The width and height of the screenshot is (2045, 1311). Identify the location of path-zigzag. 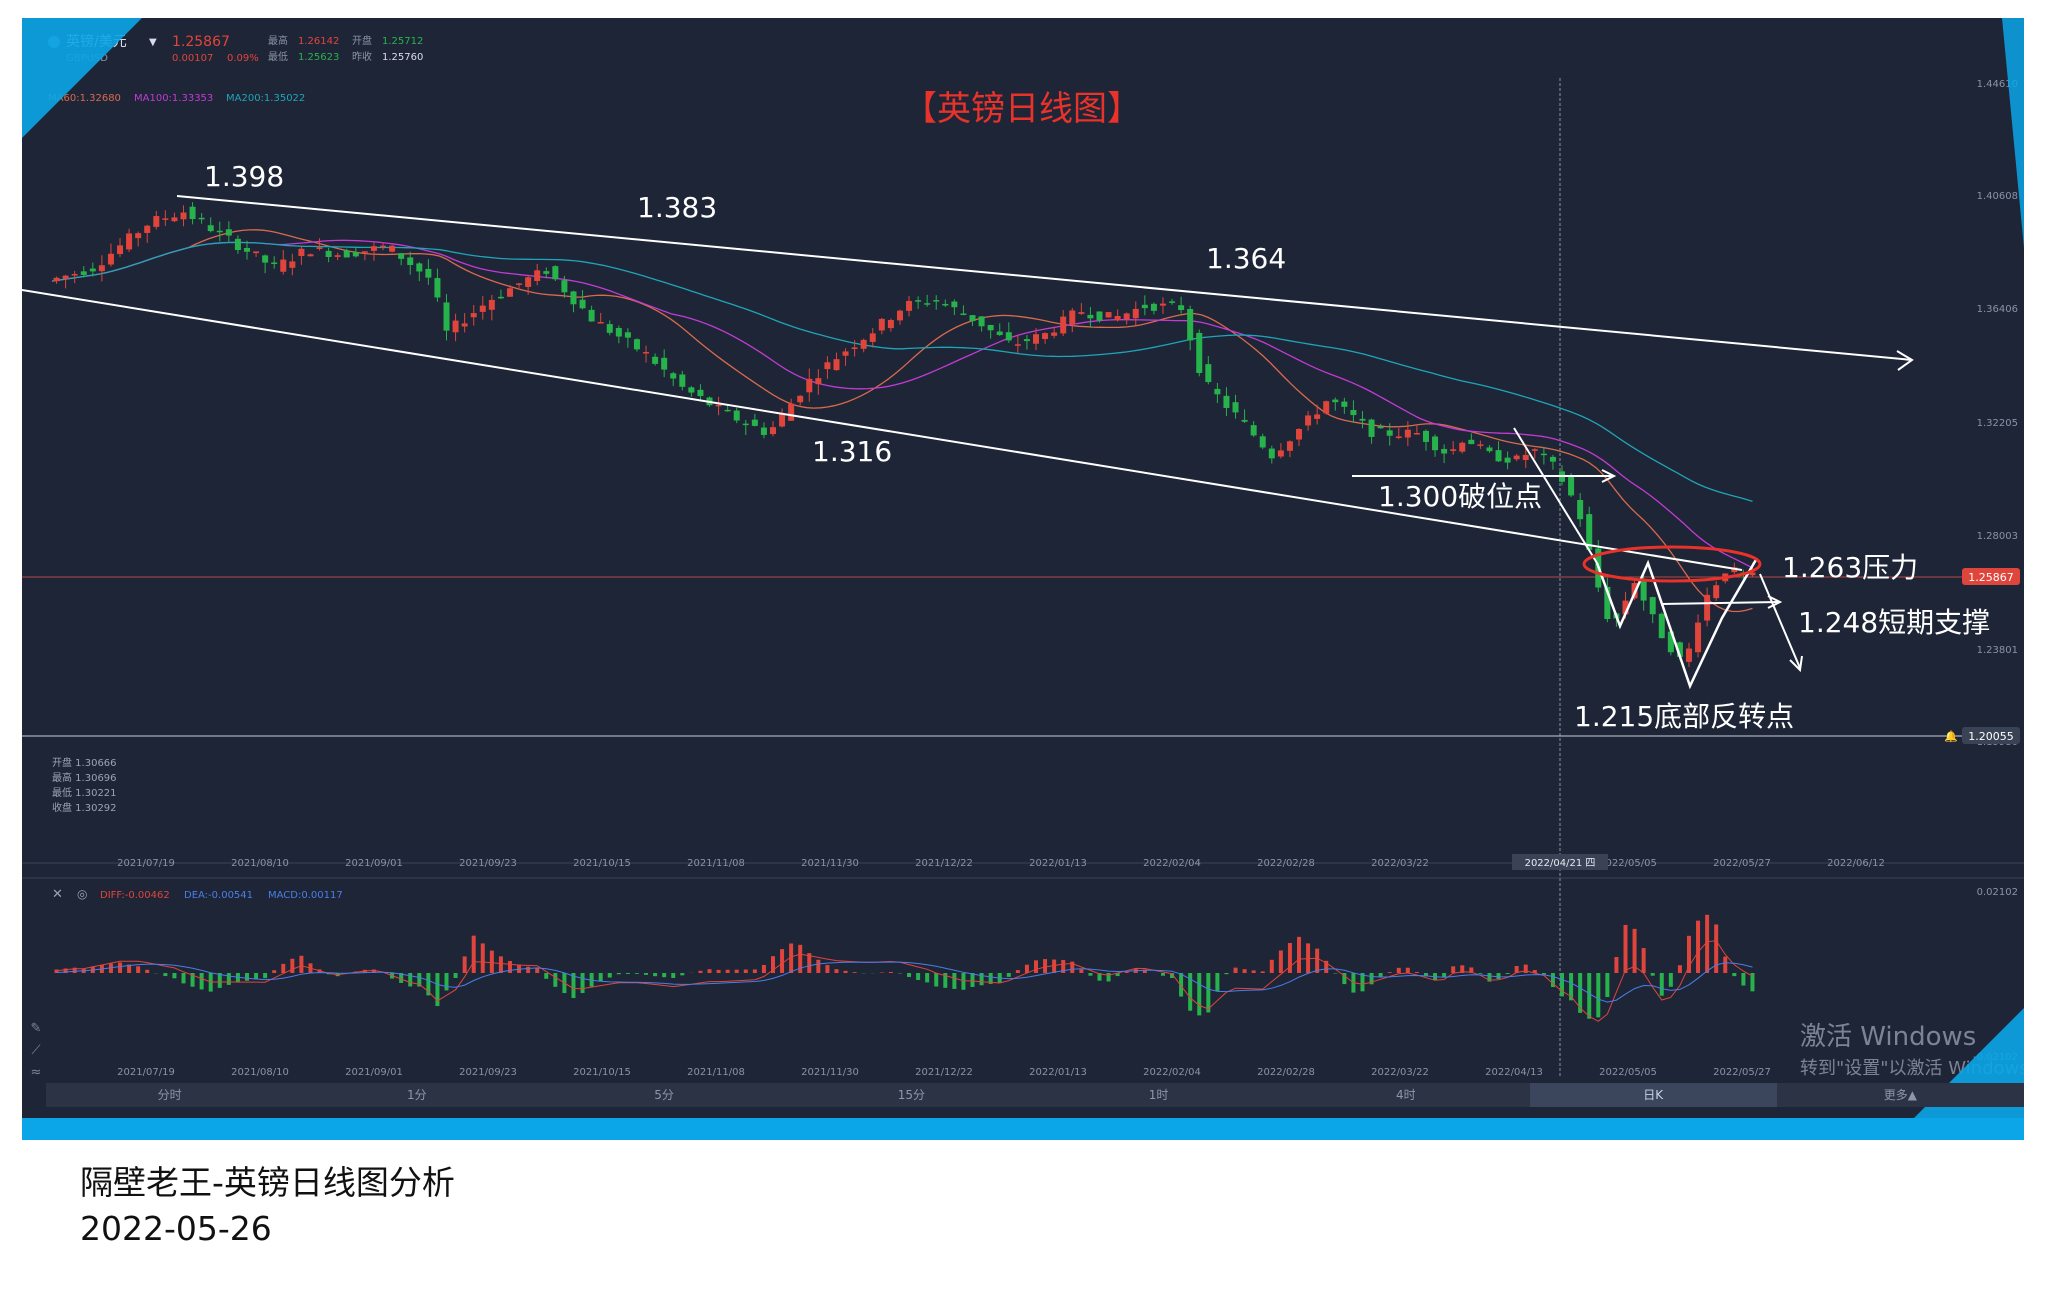
(1677, 623).